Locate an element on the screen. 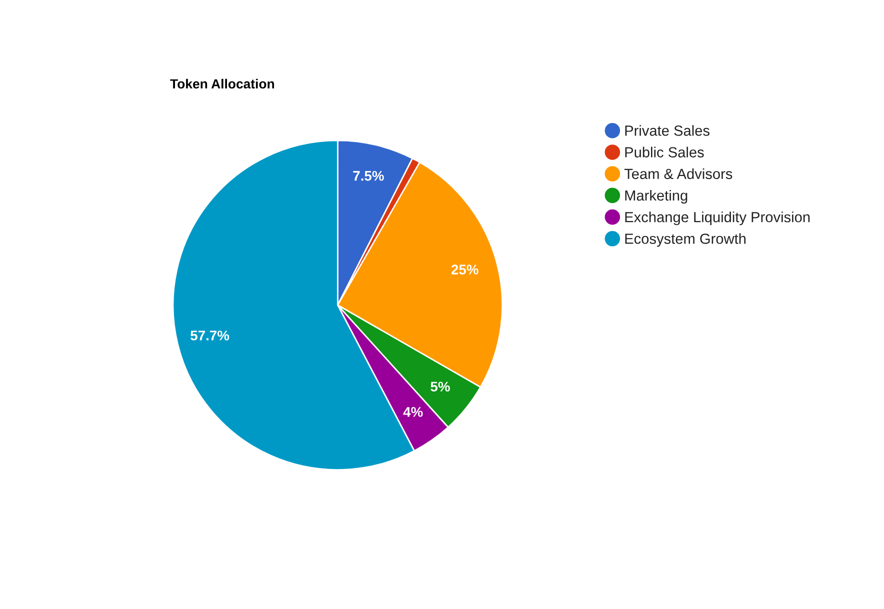  data-label: 57.7% is located at coordinates (210, 335).